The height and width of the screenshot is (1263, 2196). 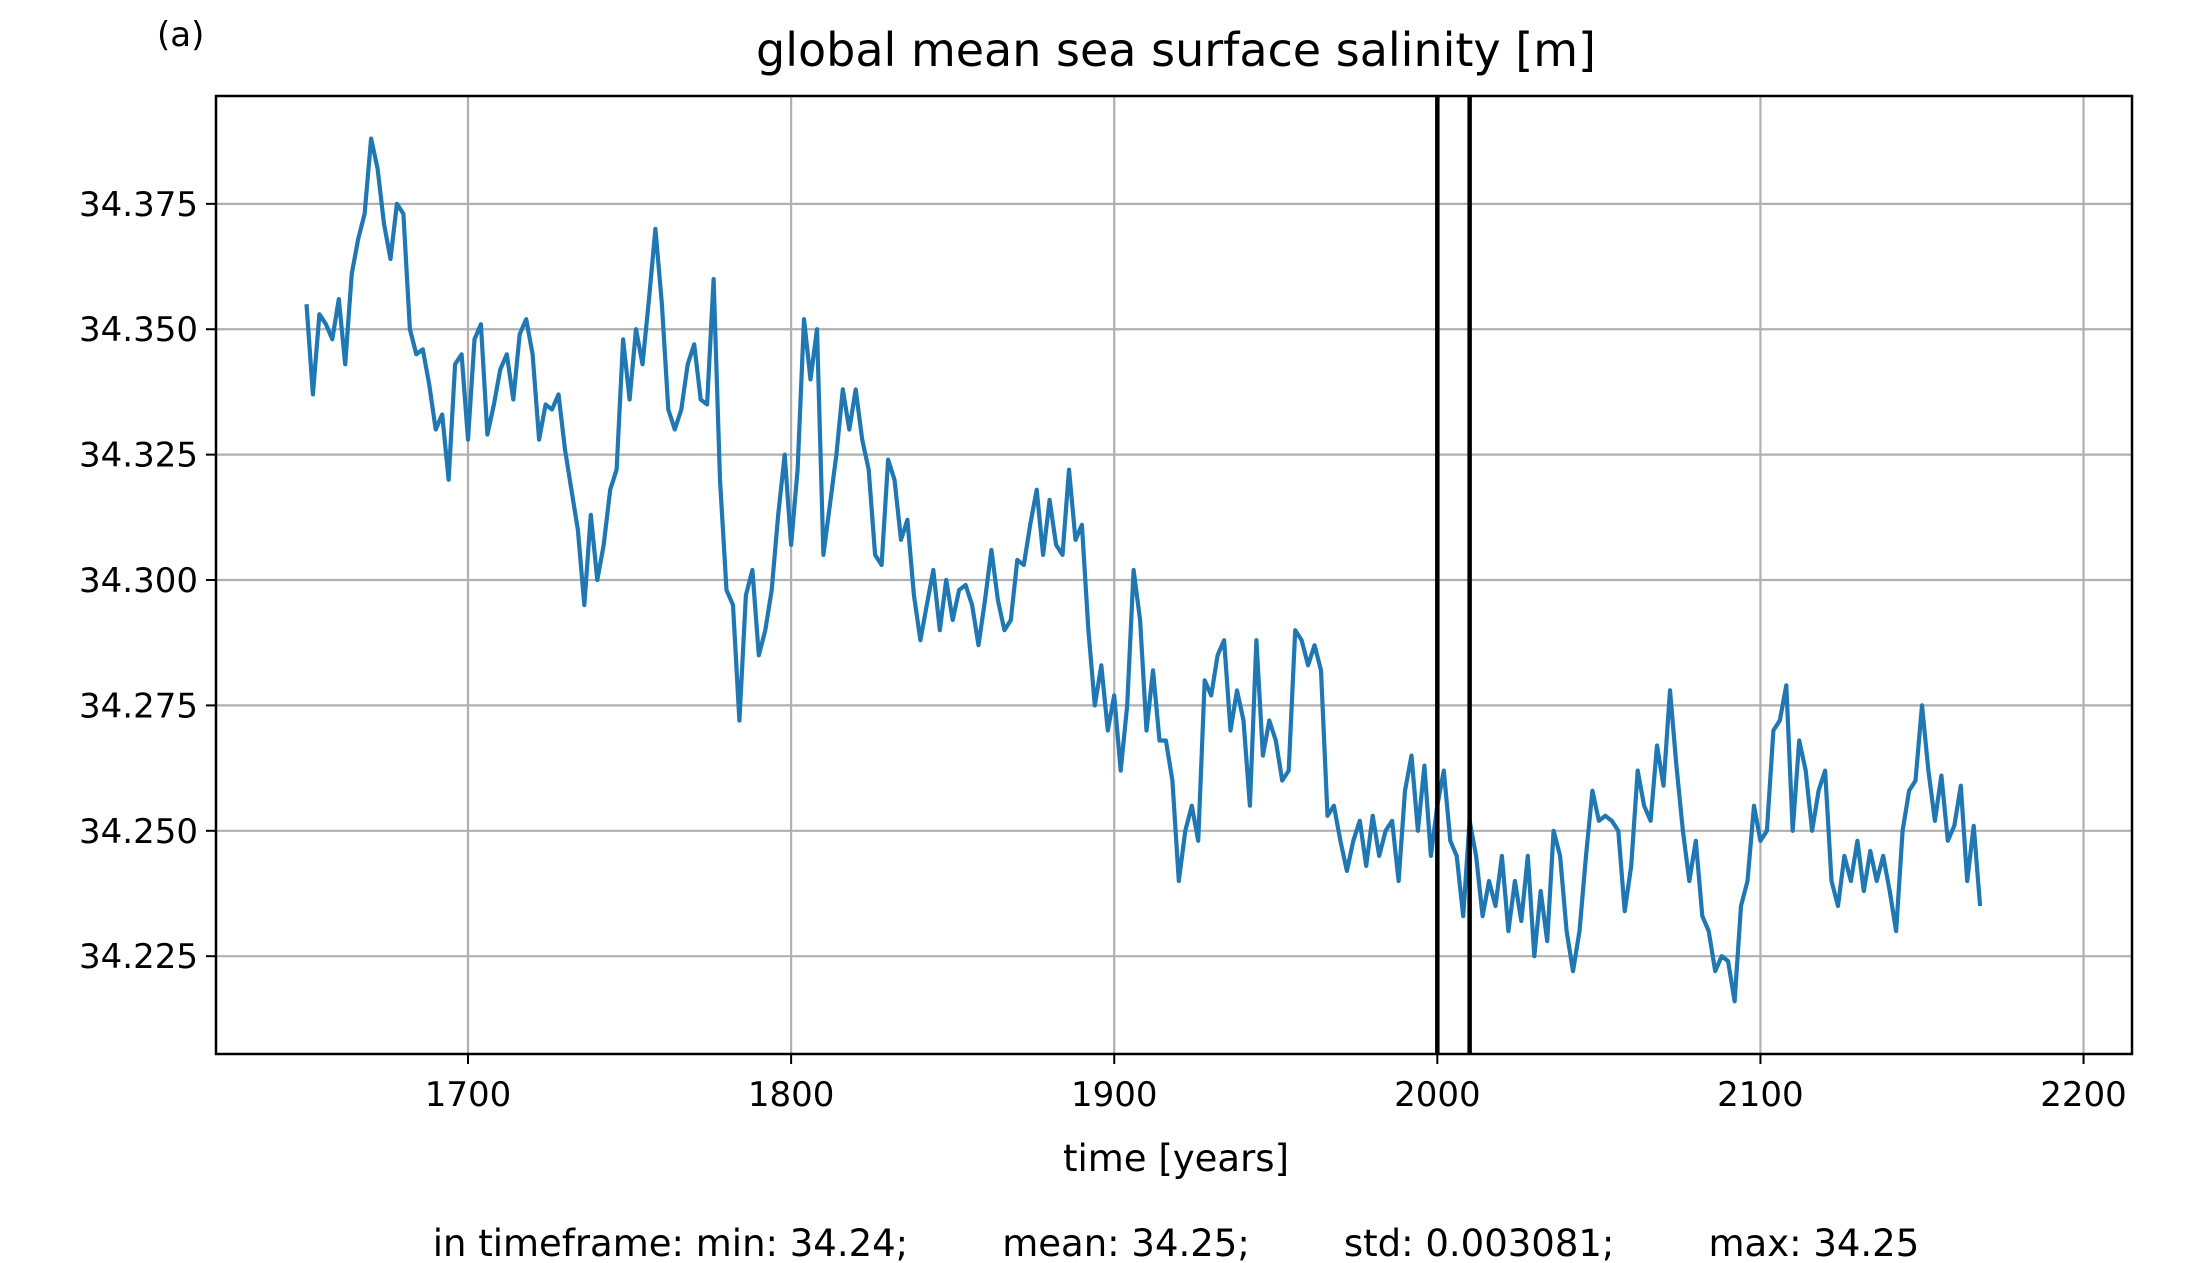 What do you see at coordinates (138, 581) in the screenshot?
I see `y-tick-label: 34.300` at bounding box center [138, 581].